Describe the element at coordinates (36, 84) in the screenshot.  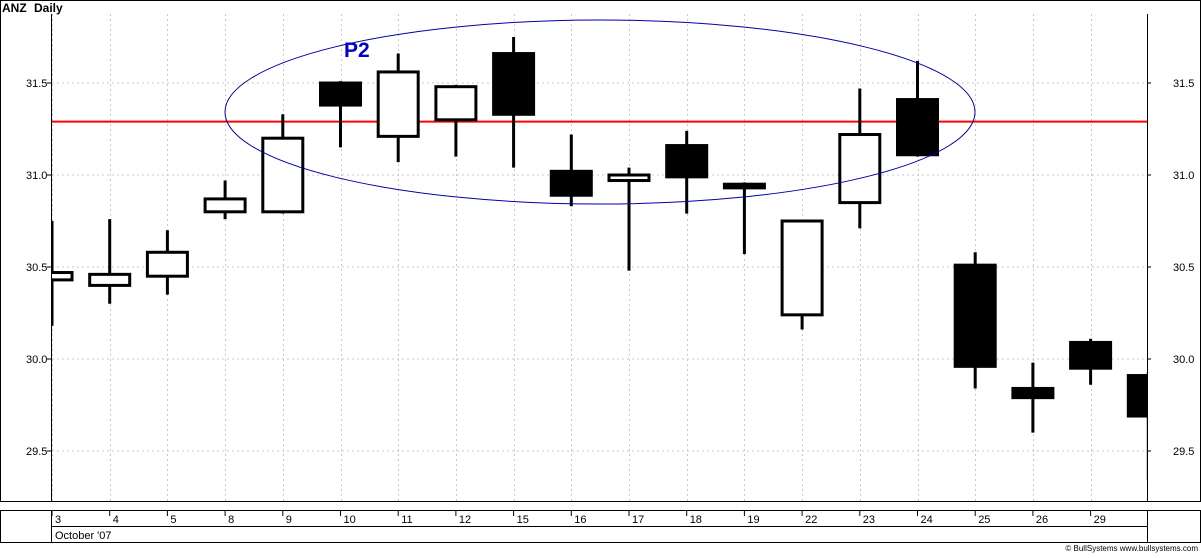
I see `y-tick-label-left: 31.5` at that location.